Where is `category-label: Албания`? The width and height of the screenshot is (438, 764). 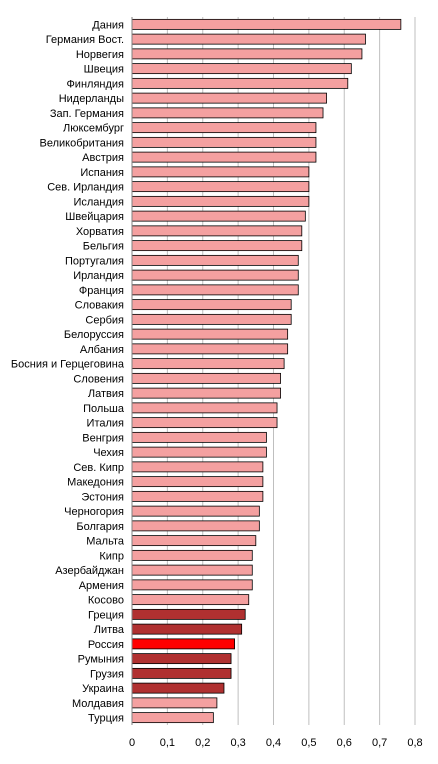 category-label: Албания is located at coordinates (102, 350).